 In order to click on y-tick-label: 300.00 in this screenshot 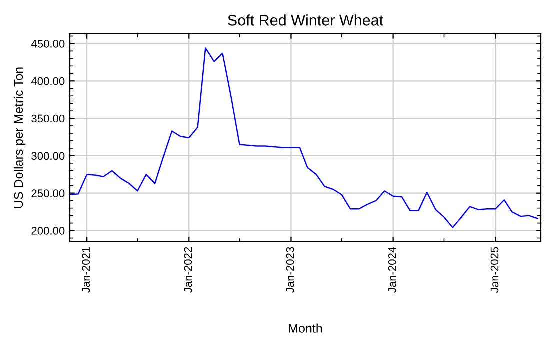, I will do `click(48, 156)`.